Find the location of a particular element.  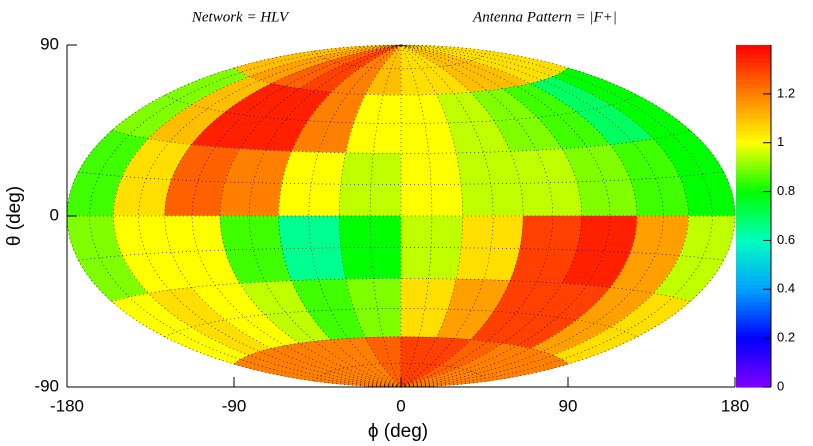

x-tick-label: 180 is located at coordinates (735, 405).